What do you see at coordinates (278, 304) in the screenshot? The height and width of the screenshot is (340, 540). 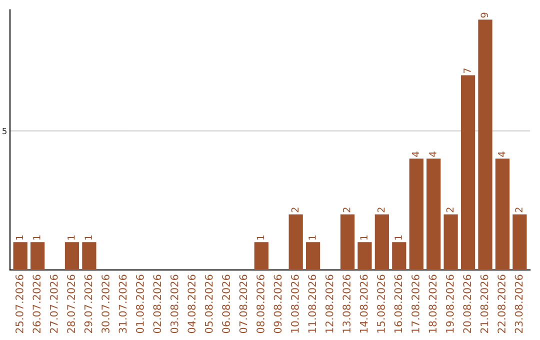 I see `x-tick-label: 09.08.2026` at bounding box center [278, 304].